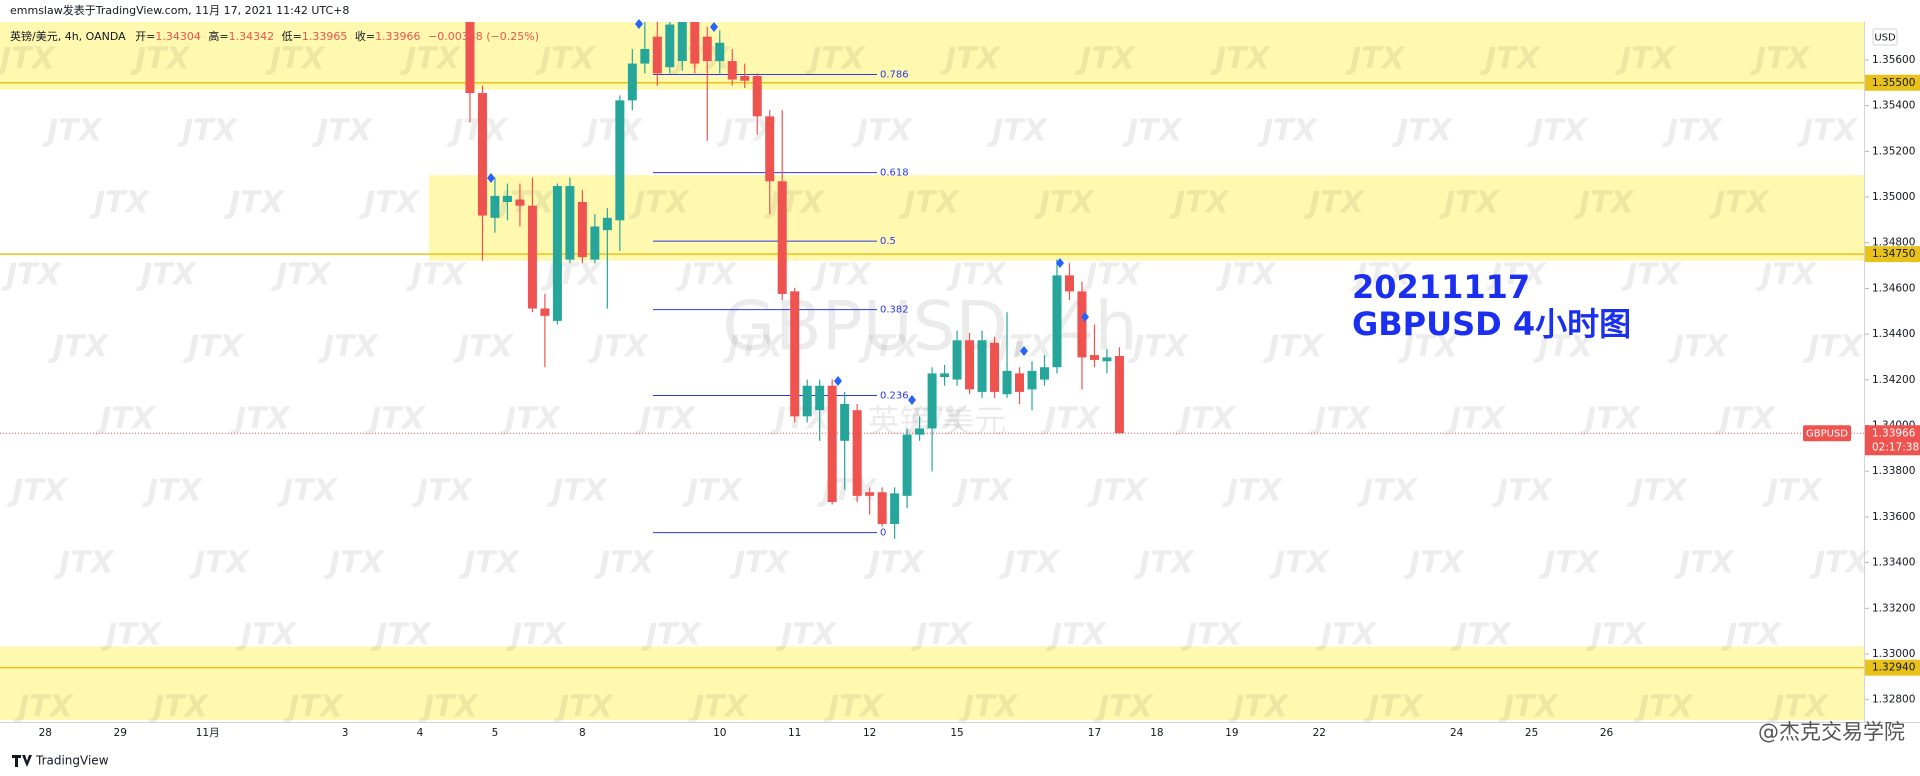  Describe the element at coordinates (252, 36) in the screenshot. I see `legend-value: 1.34342` at that location.